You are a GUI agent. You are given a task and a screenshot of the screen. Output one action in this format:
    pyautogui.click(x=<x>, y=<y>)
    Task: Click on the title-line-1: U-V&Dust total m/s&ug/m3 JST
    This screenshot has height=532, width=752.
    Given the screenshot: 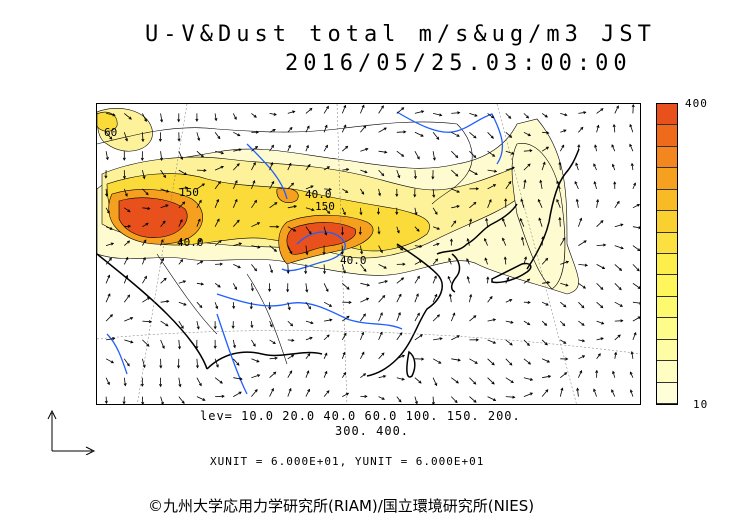 What is the action you would take?
    pyautogui.click(x=400, y=34)
    